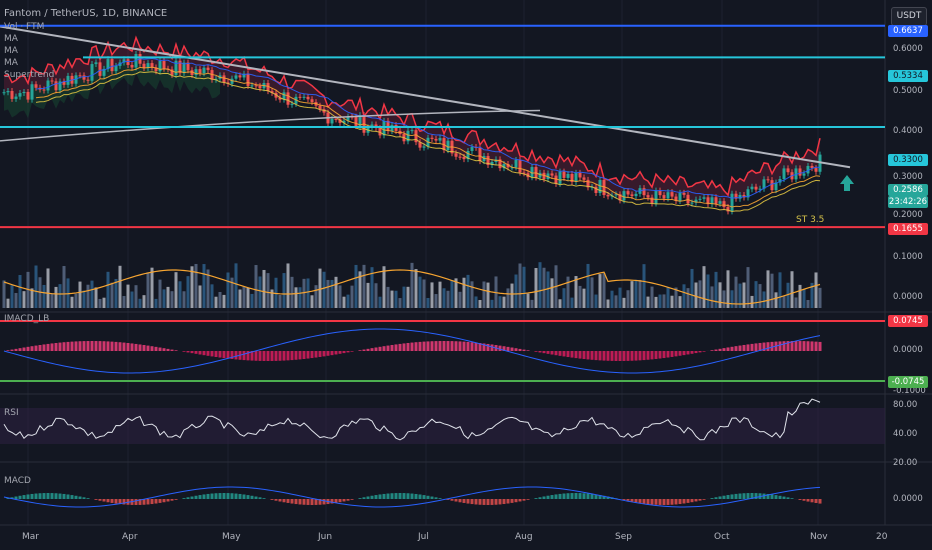 The height and width of the screenshot is (550, 932). Describe the element at coordinates (908, 257) in the screenshot. I see `volume-axis-label: 0.1000` at that location.